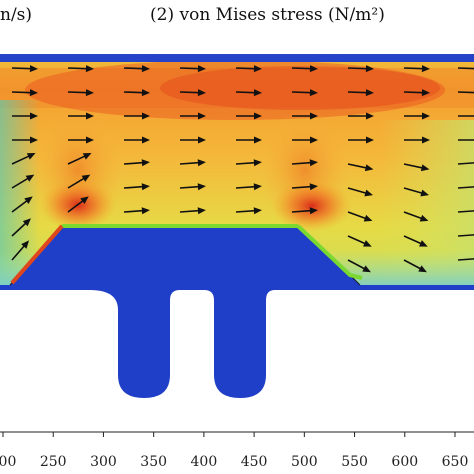 Image resolution: width=474 pixels, height=474 pixels. What do you see at coordinates (204, 462) in the screenshot?
I see `x-tick-label: 400` at bounding box center [204, 462].